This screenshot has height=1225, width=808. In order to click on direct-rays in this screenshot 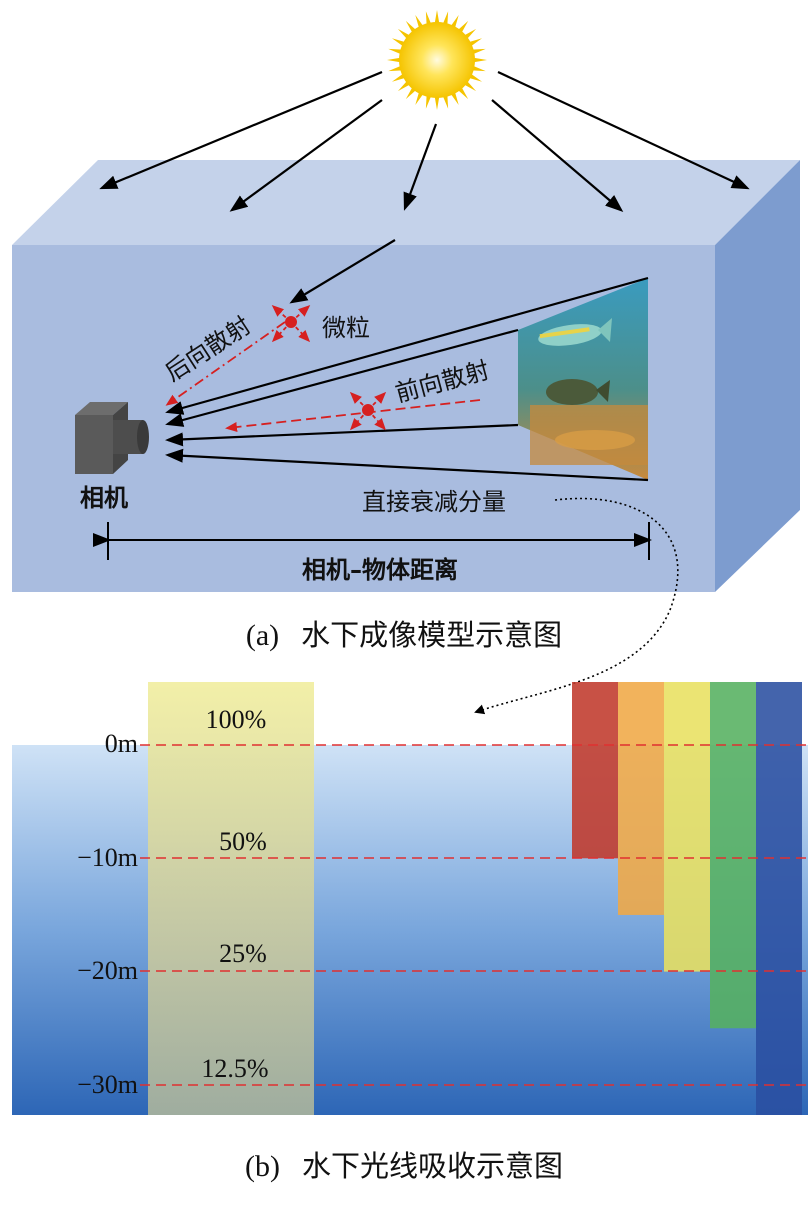, I will do `click(407, 379)`.